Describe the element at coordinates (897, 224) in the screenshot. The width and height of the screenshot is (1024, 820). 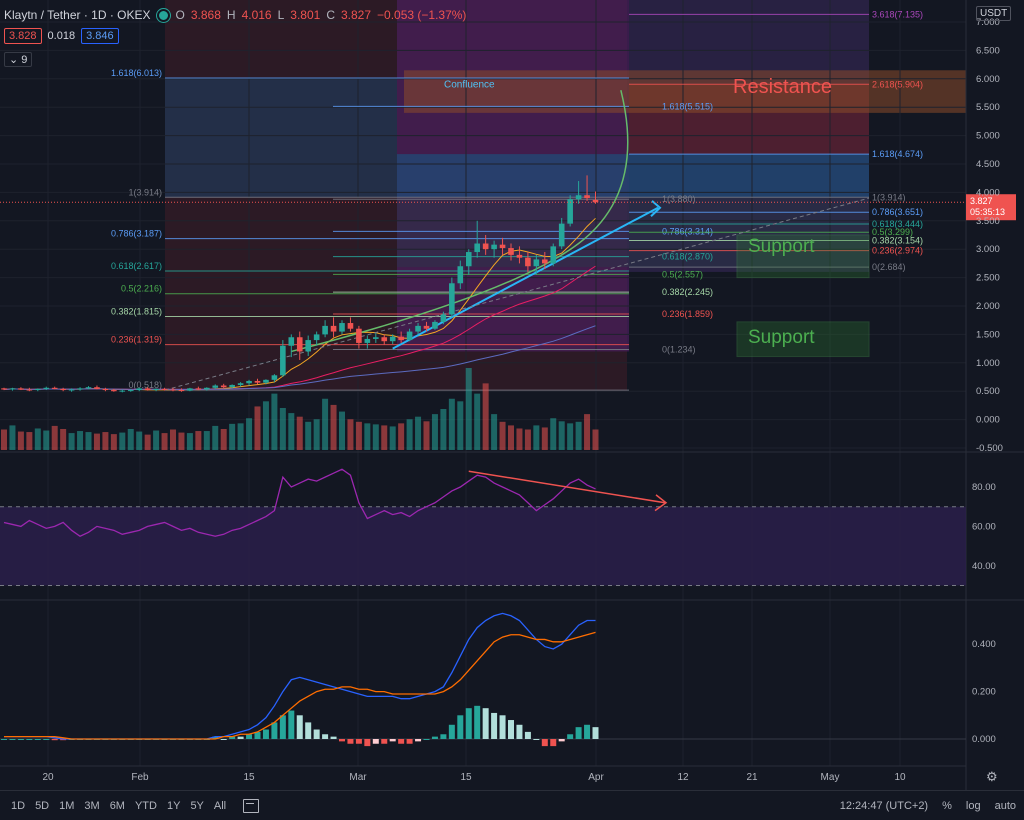
I see `fib-label: 0.618(3.444)` at that location.